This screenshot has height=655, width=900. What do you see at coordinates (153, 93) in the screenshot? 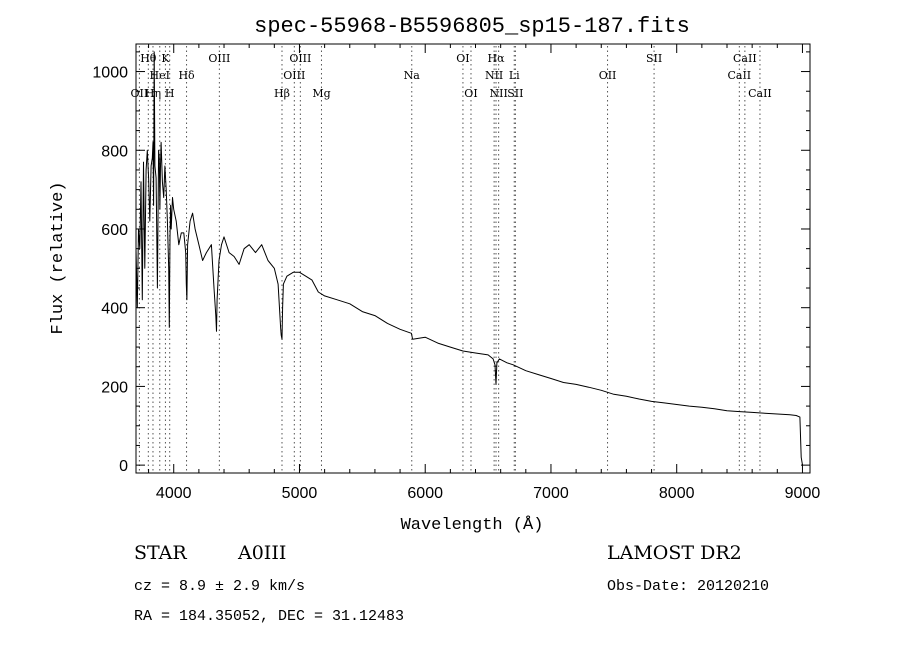
I see `line-marker-label: Hη` at bounding box center [153, 93].